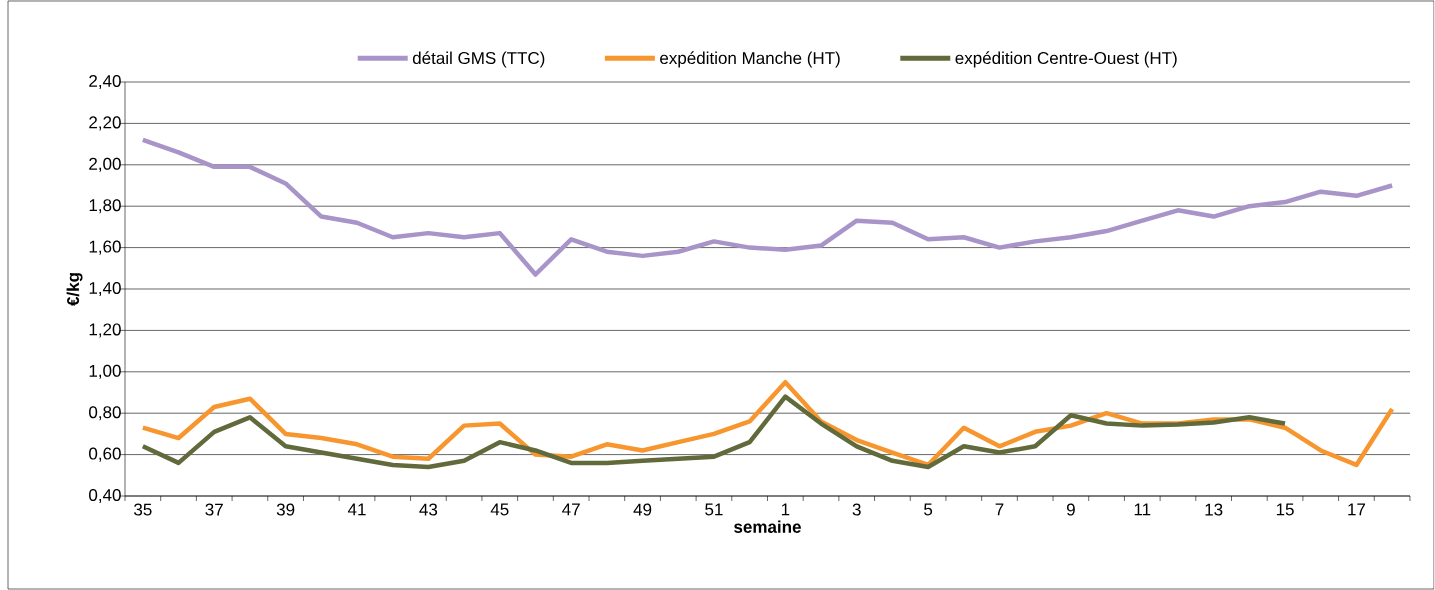  What do you see at coordinates (714, 509) in the screenshot?
I see `x-tick-label: 51` at bounding box center [714, 509].